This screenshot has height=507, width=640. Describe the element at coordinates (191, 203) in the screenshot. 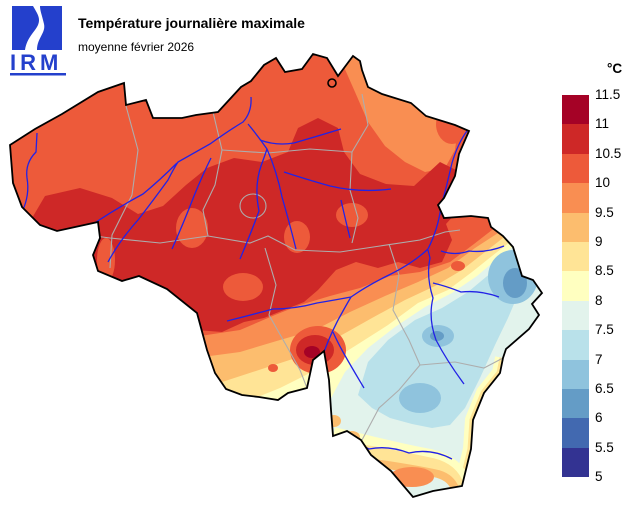

I see `river-dender` at that location.